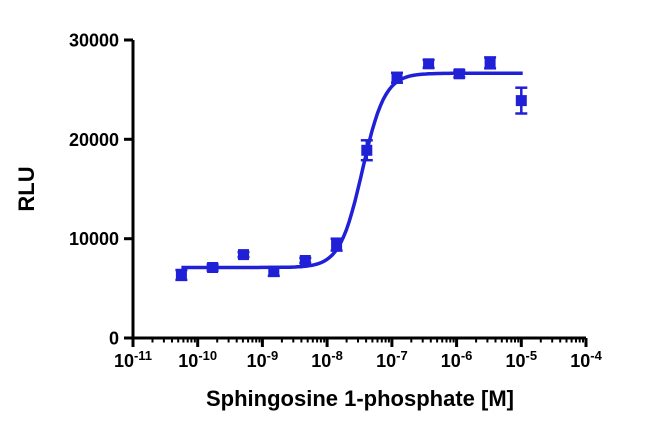 The image size is (650, 434). Describe the element at coordinates (457, 359) in the screenshot. I see `x-tick-label: 10⁻⁶` at that location.